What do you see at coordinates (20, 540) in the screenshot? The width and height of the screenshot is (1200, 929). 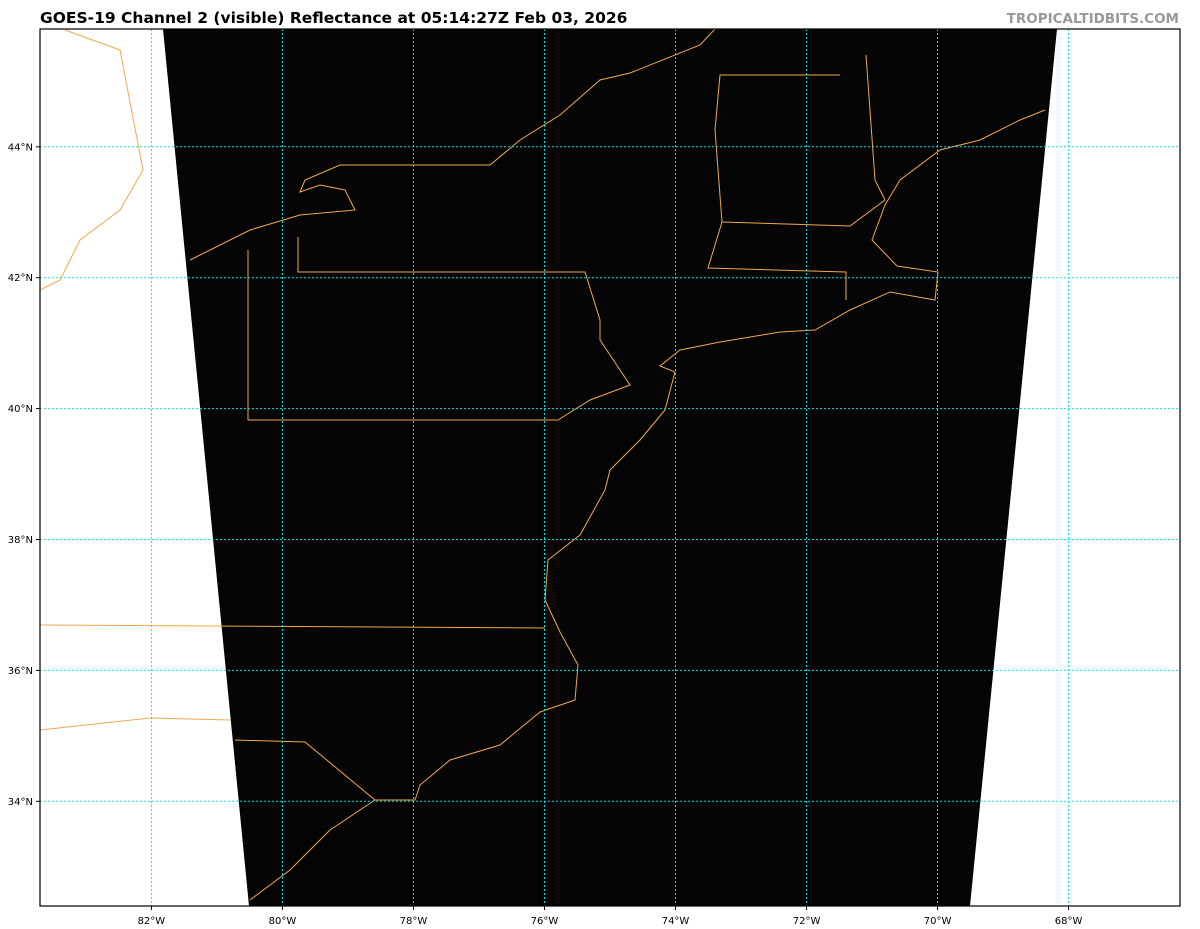 I see `latitude-tick-label: 38°N` at bounding box center [20, 540].